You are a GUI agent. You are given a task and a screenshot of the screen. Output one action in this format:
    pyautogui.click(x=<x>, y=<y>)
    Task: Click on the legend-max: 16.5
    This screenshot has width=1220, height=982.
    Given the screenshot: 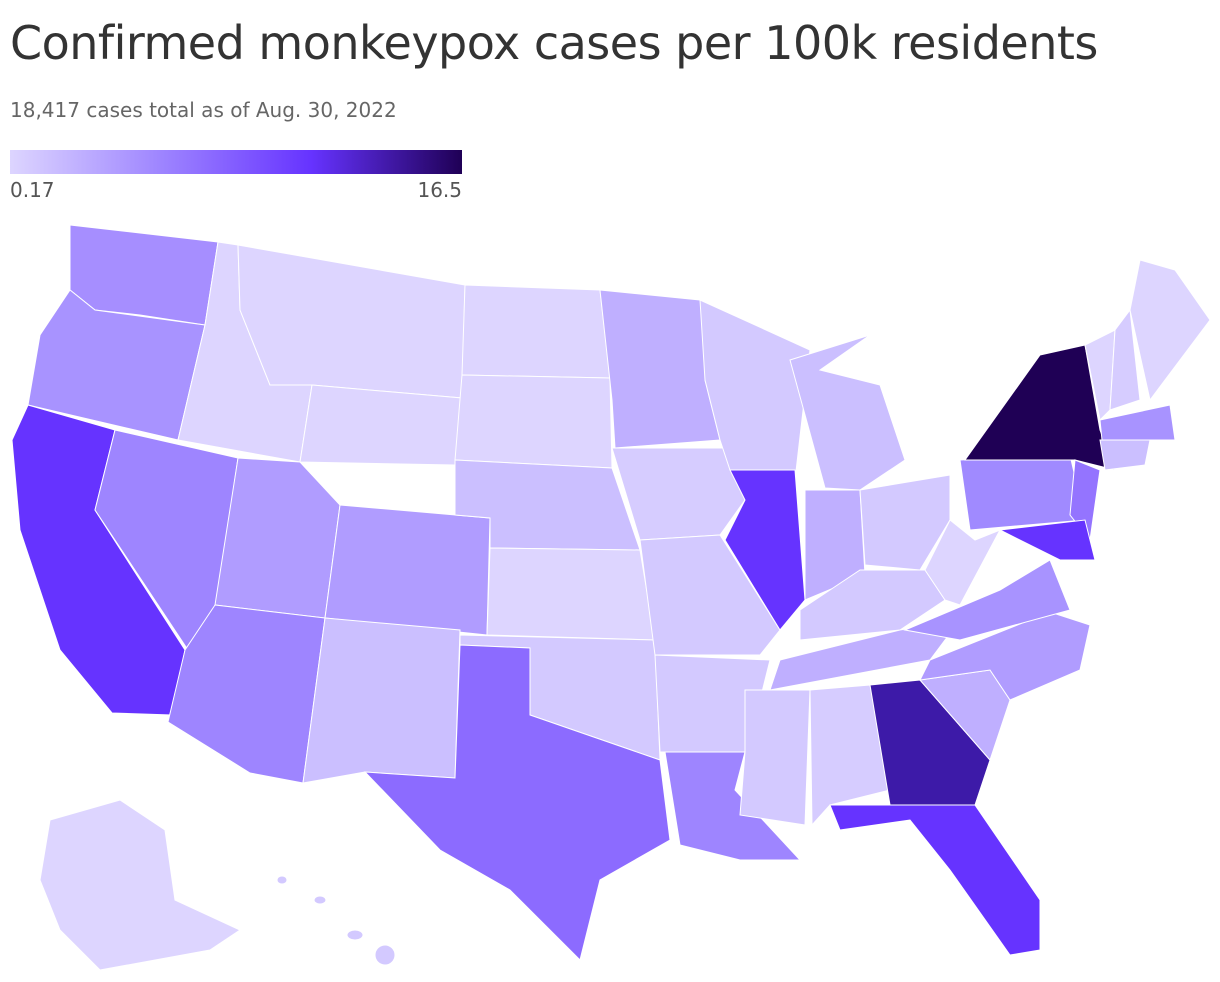 What is the action you would take?
    pyautogui.click(x=439, y=190)
    